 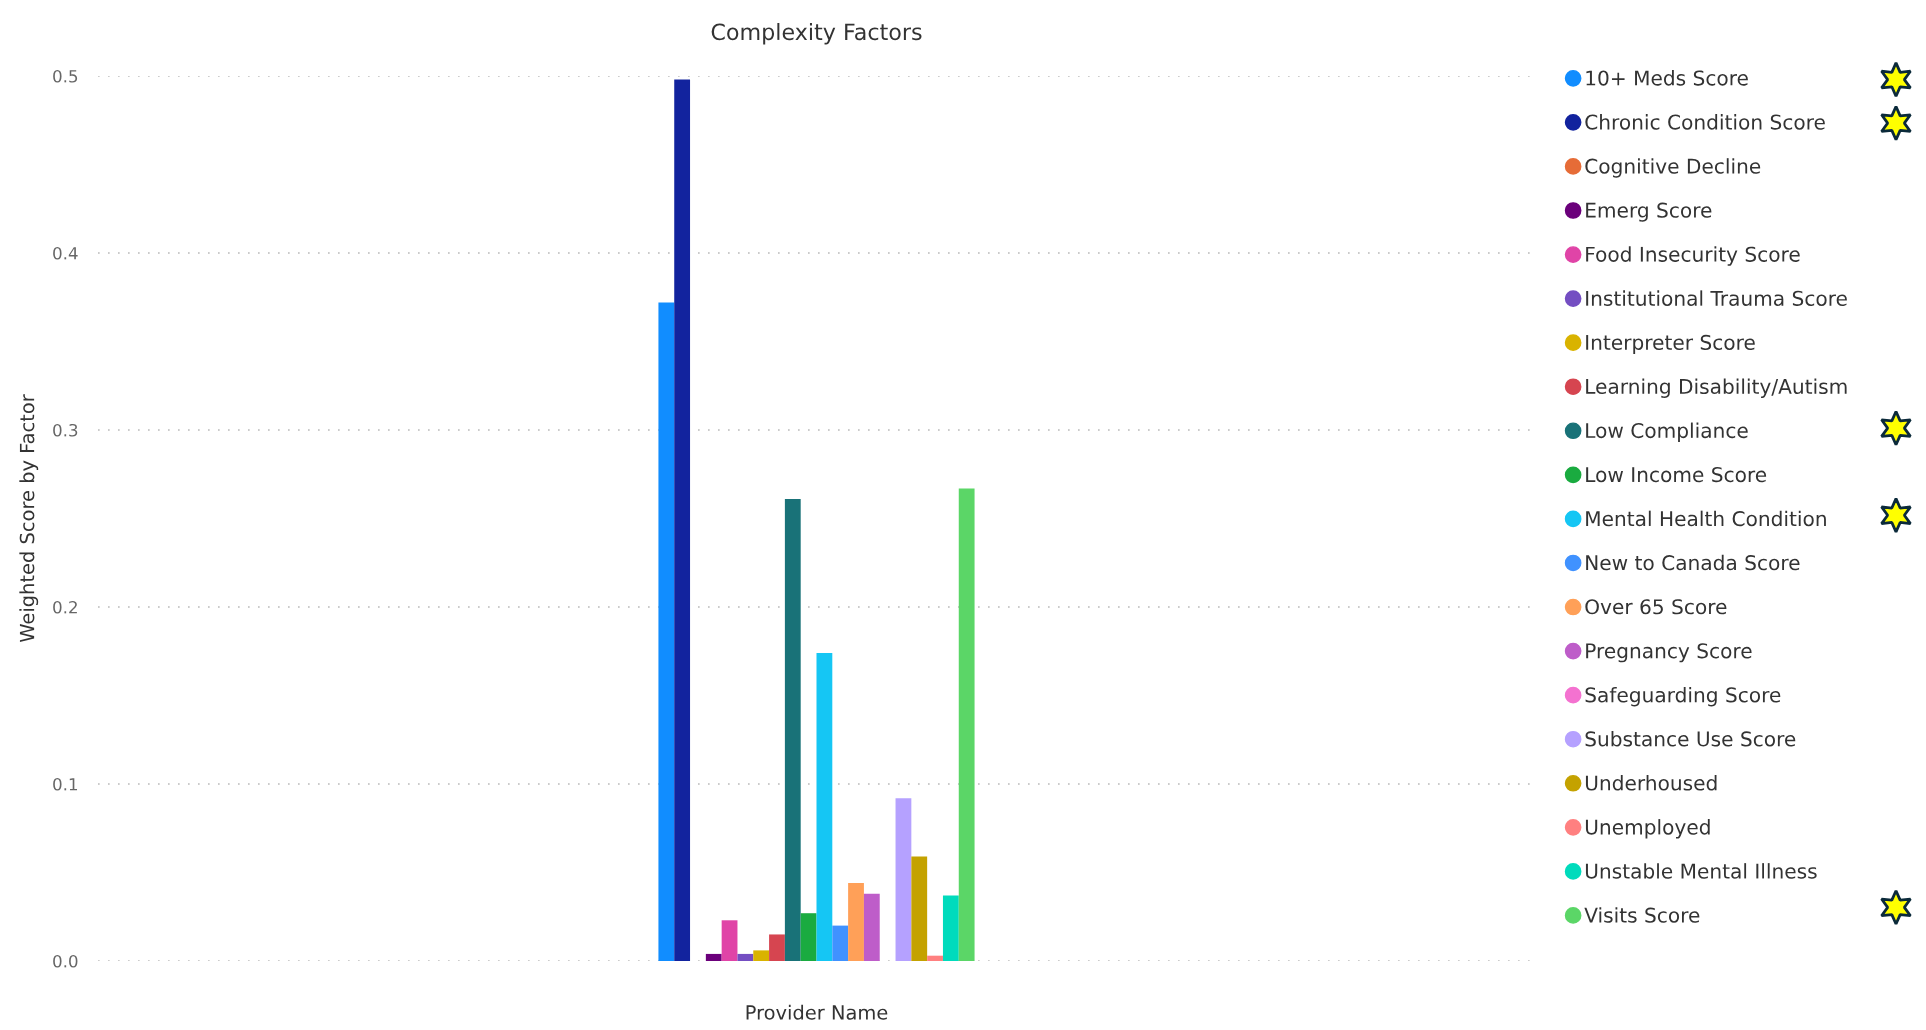 What do you see at coordinates (817, 1012) in the screenshot?
I see `x-axis-title: Provider Name` at bounding box center [817, 1012].